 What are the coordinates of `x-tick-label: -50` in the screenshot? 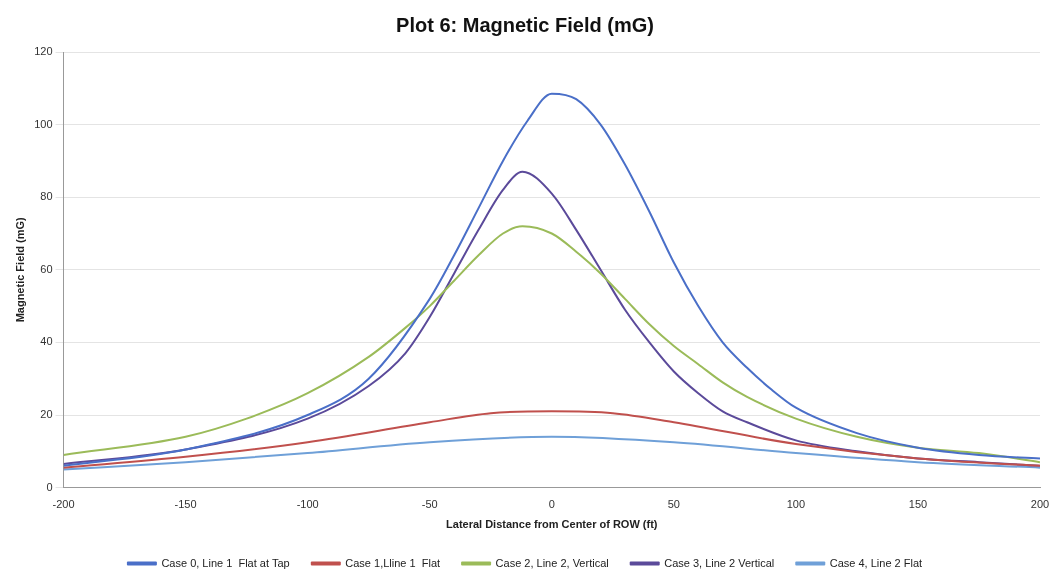 It's located at (429, 504).